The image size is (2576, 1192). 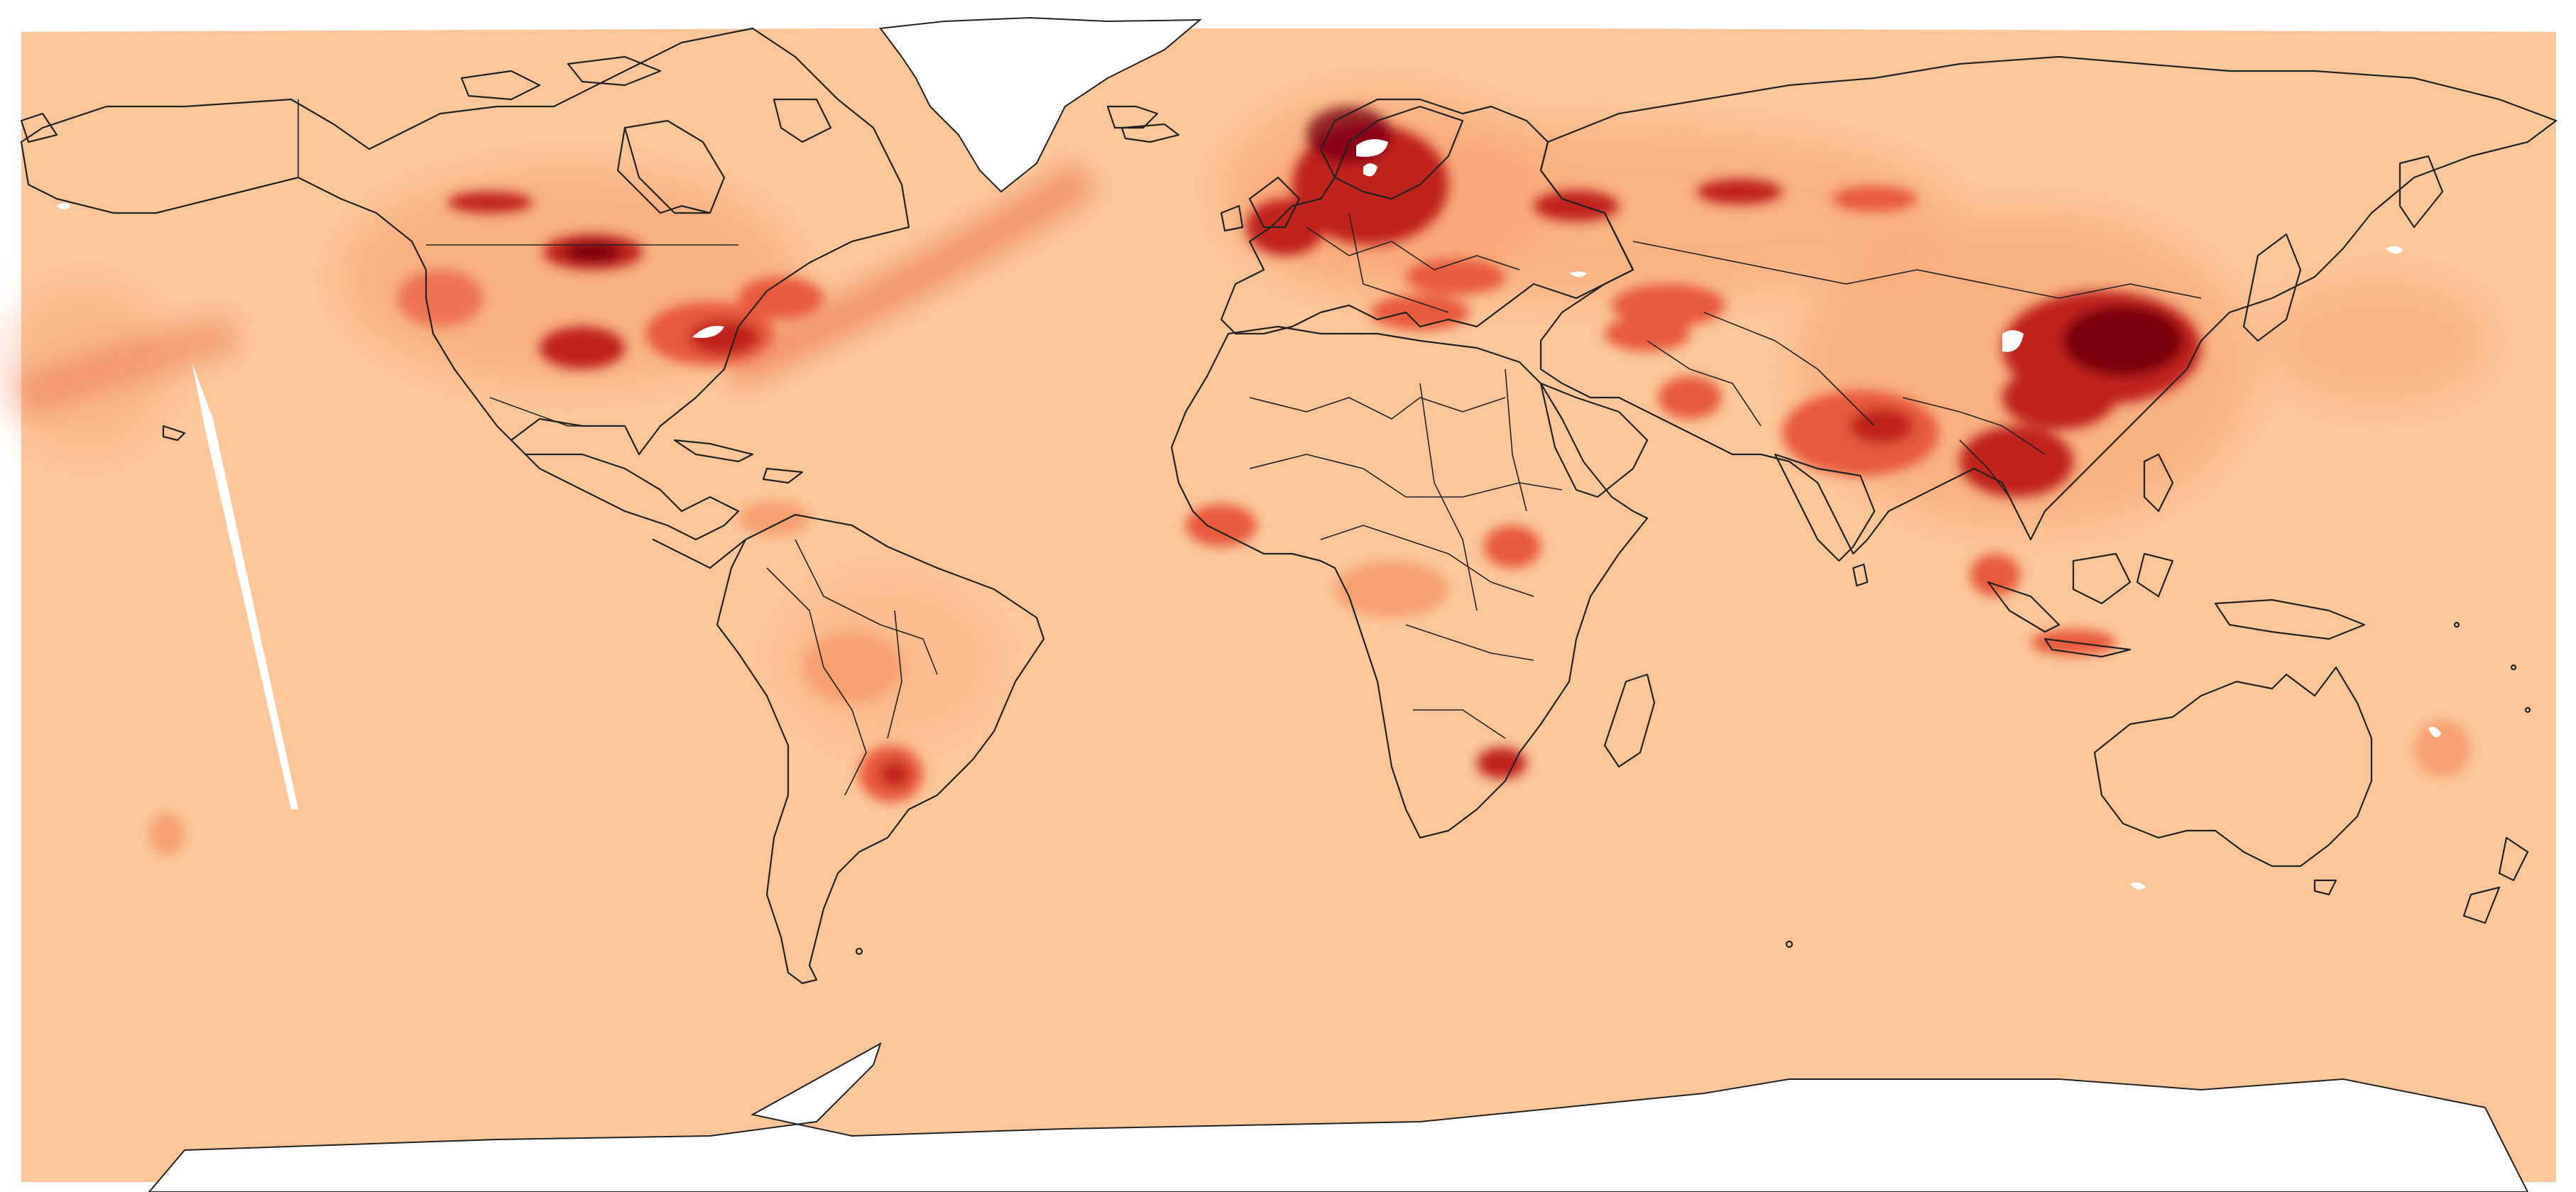 What do you see at coordinates (1576, 206) in the screenshot?
I see `hotspot-russia` at bounding box center [1576, 206].